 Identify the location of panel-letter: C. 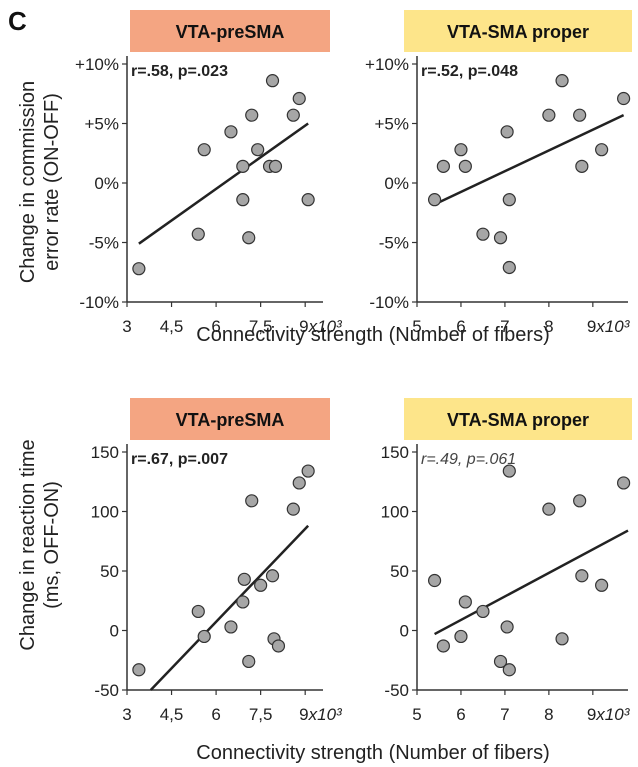
(17, 21).